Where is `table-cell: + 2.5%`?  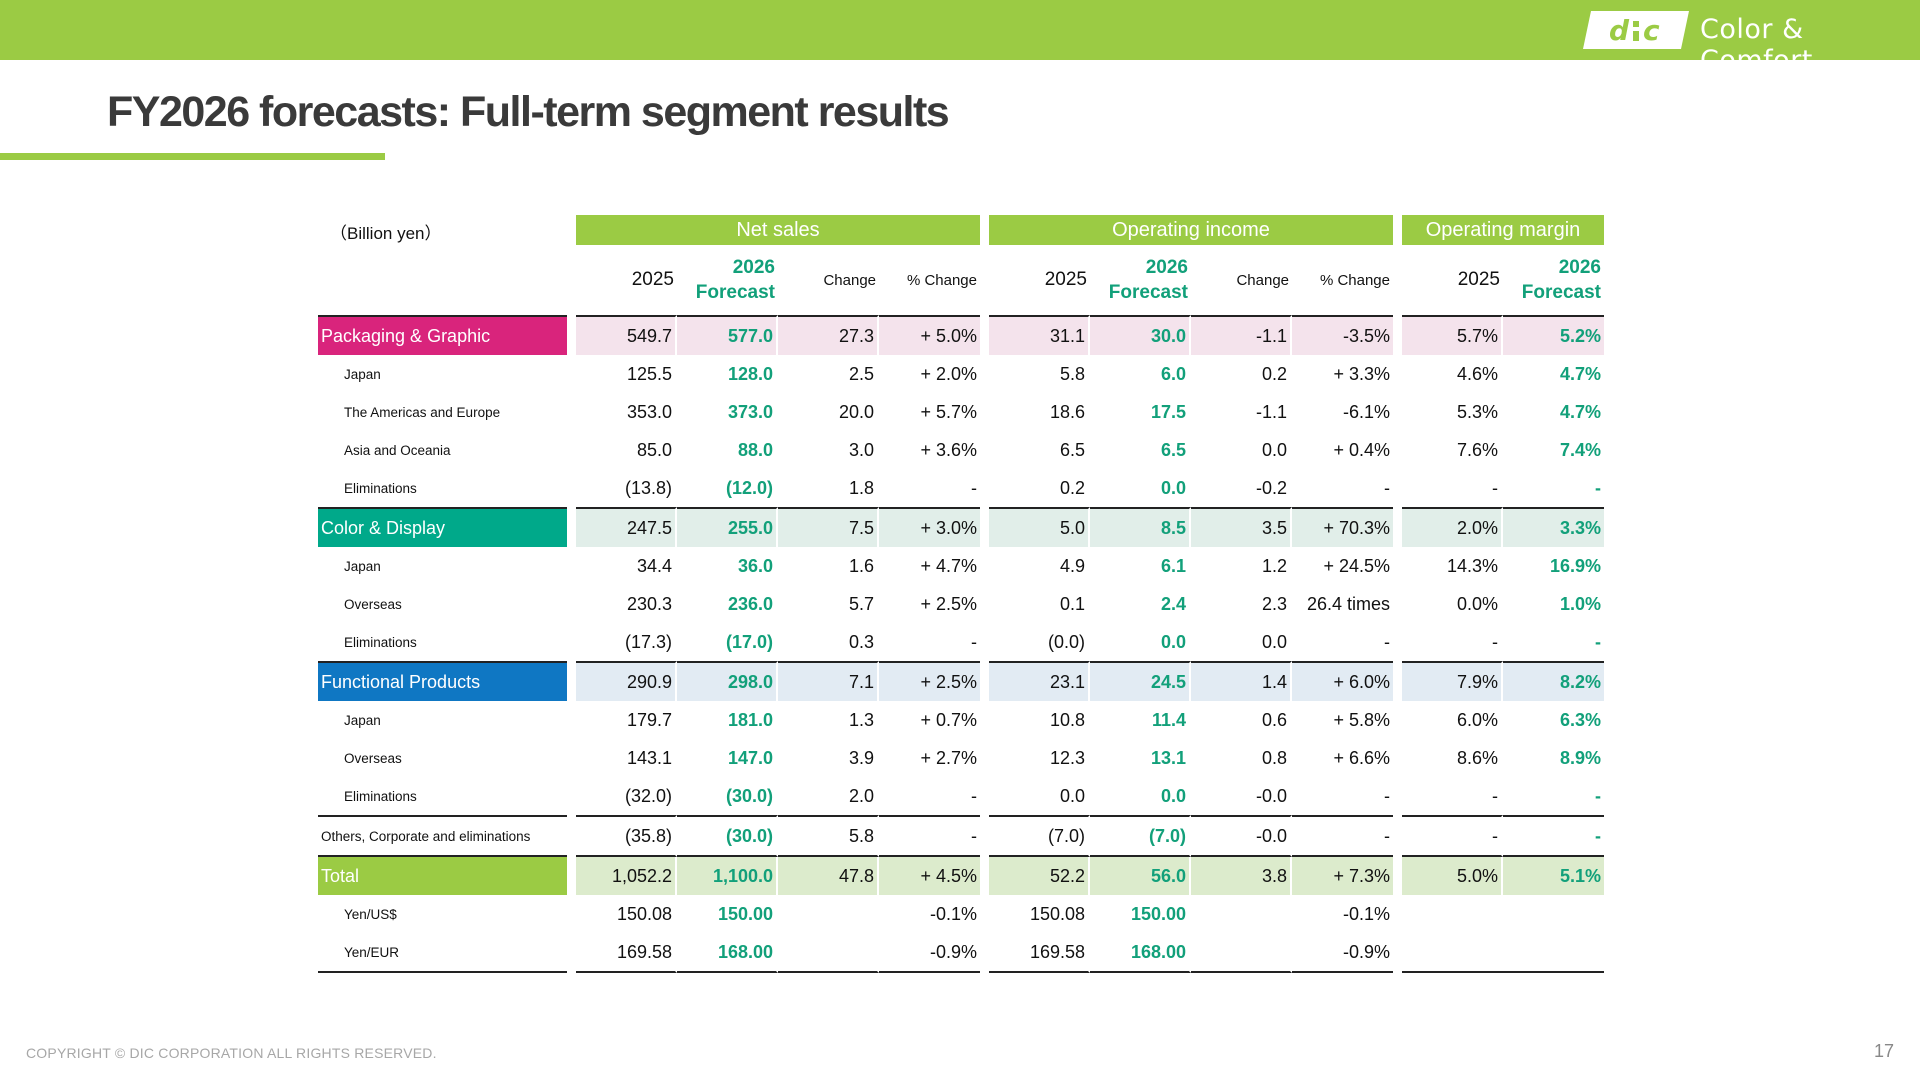
table-cell: + 2.5% is located at coordinates (948, 603).